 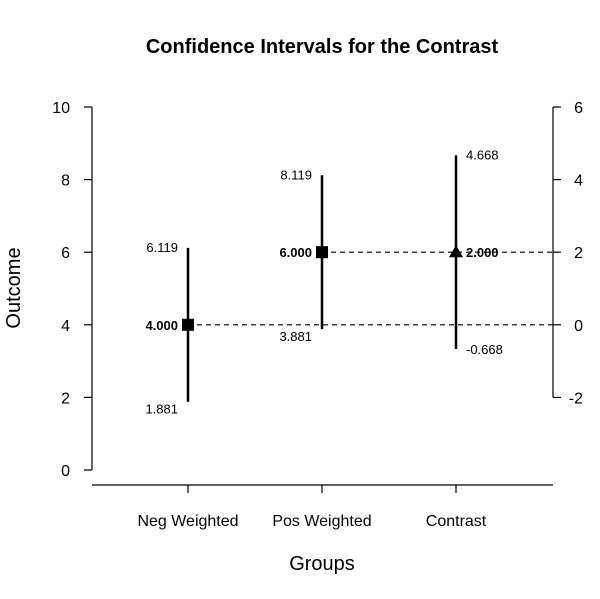 What do you see at coordinates (484, 349) in the screenshot?
I see `lower-label-contrast: -0.668` at bounding box center [484, 349].